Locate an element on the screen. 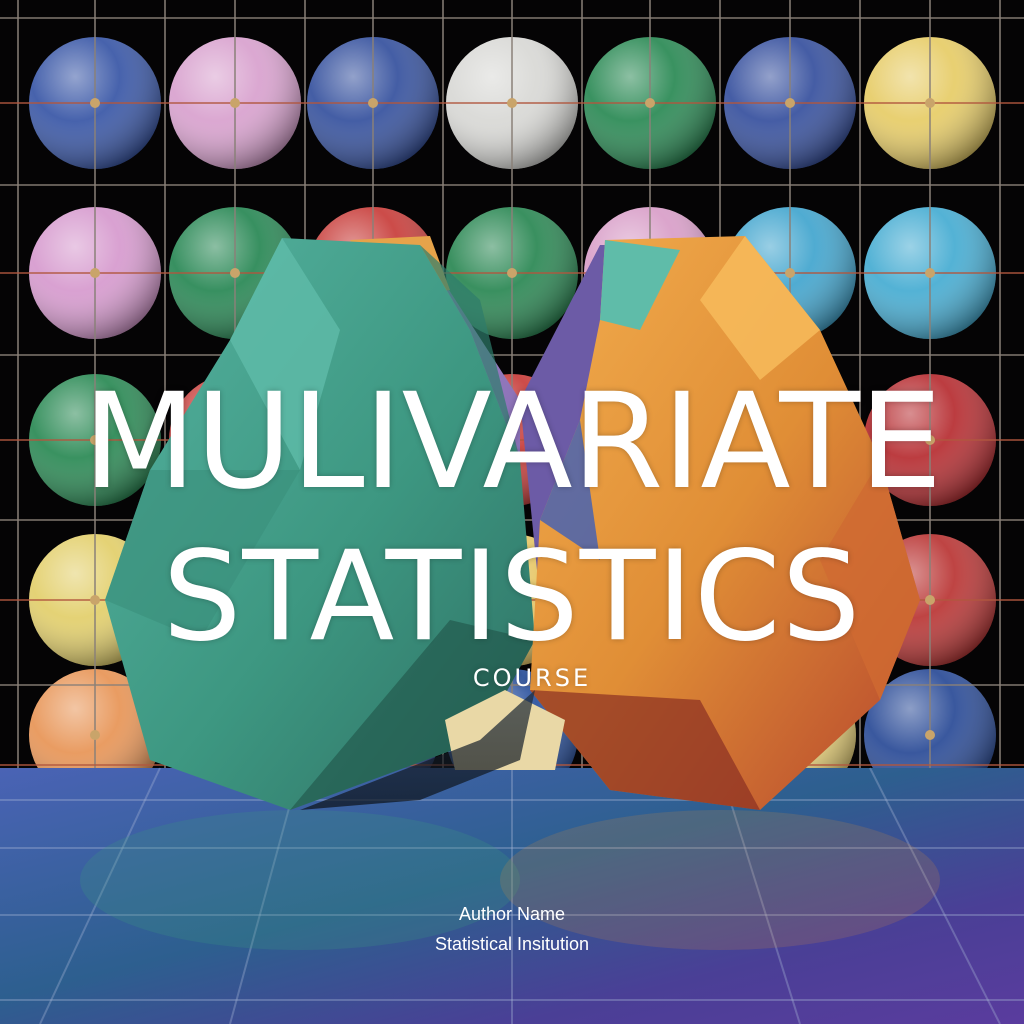 Image resolution: width=1024 pixels, height=1024 pixels. title-line-2: STATISTICS is located at coordinates (512, 597).